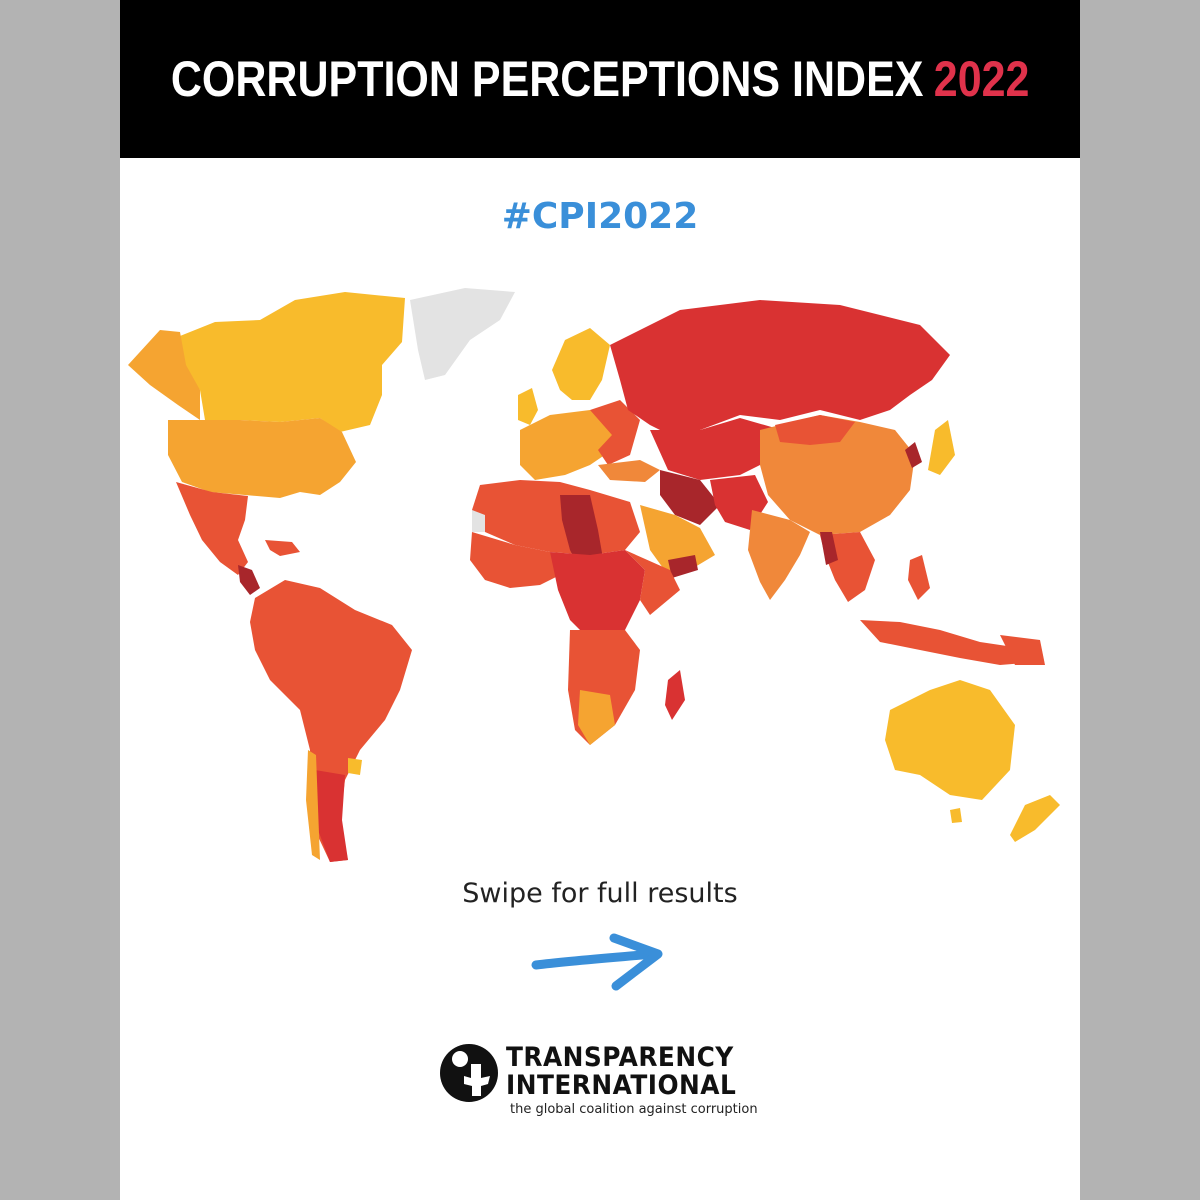 The height and width of the screenshot is (1200, 1200). I want to click on swipe-instruction: Swipe for full results, so click(600, 893).